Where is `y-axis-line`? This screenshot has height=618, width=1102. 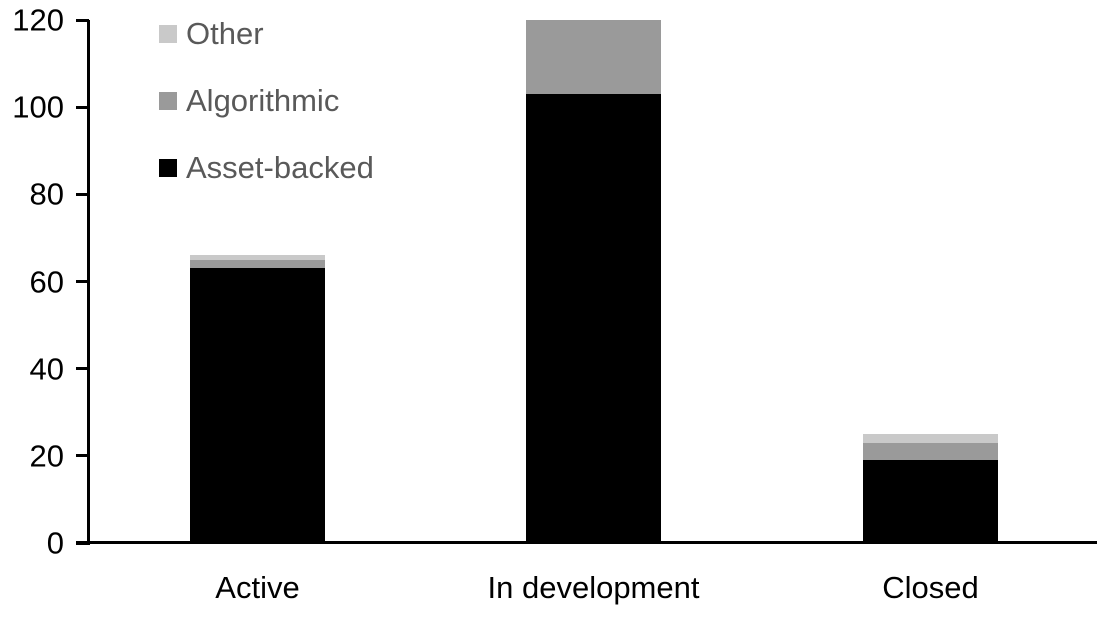
y-axis-line is located at coordinates (88, 282).